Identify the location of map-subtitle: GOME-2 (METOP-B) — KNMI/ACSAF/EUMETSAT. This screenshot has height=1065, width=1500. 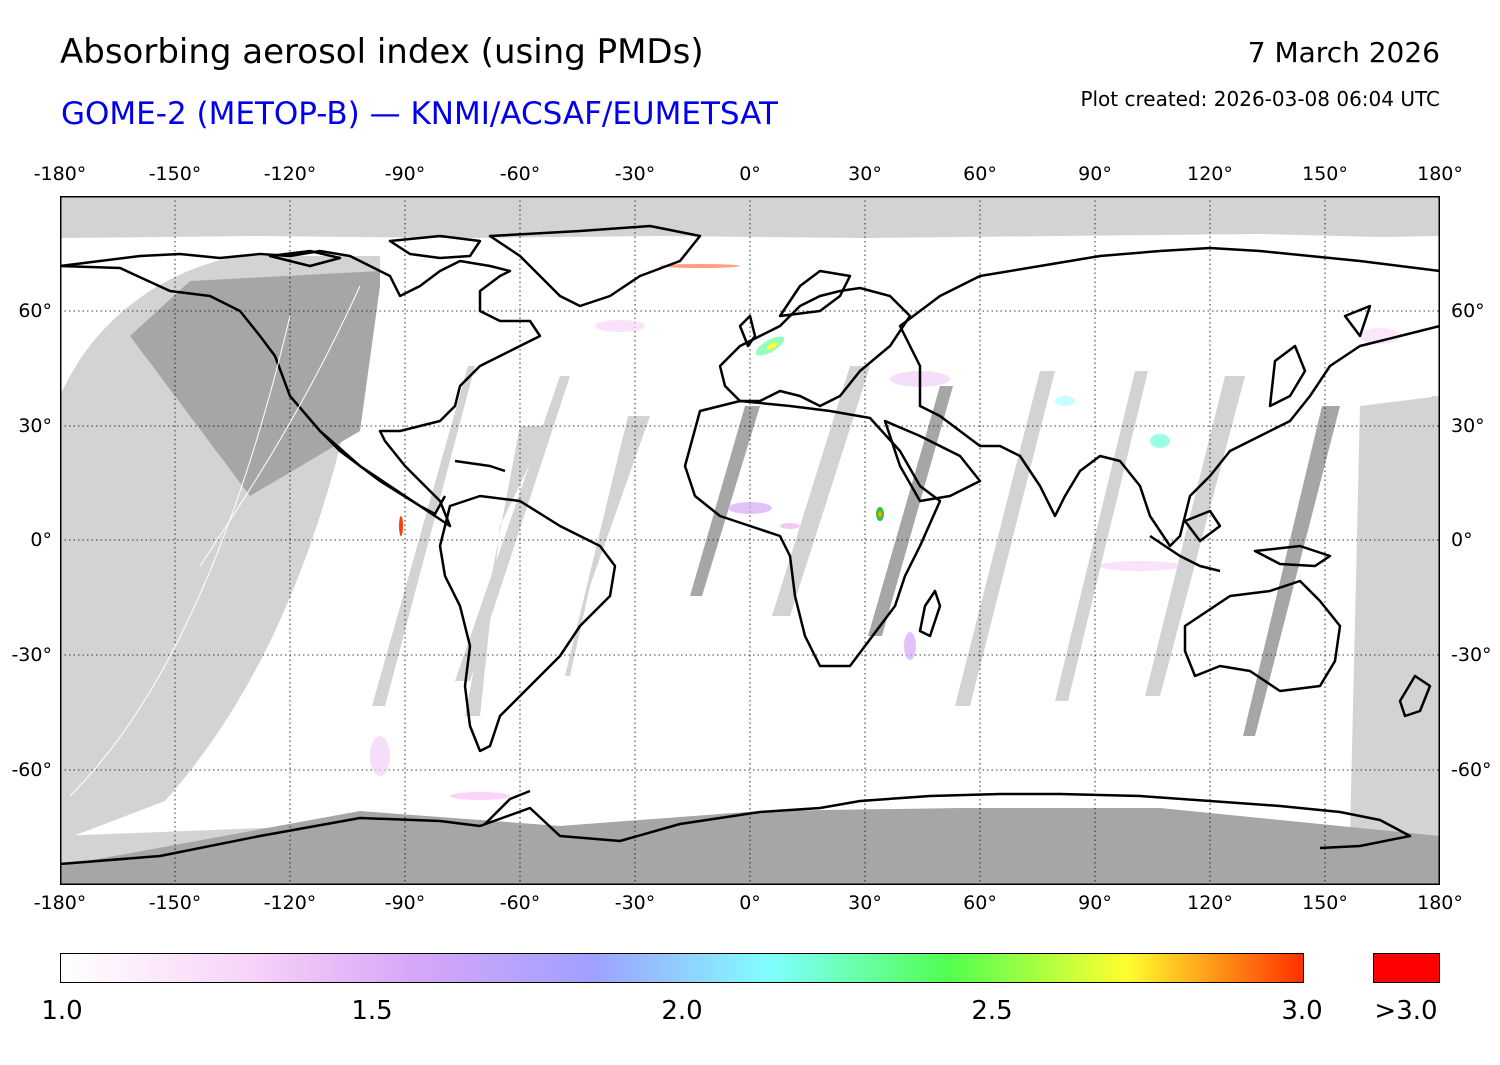
(419, 114).